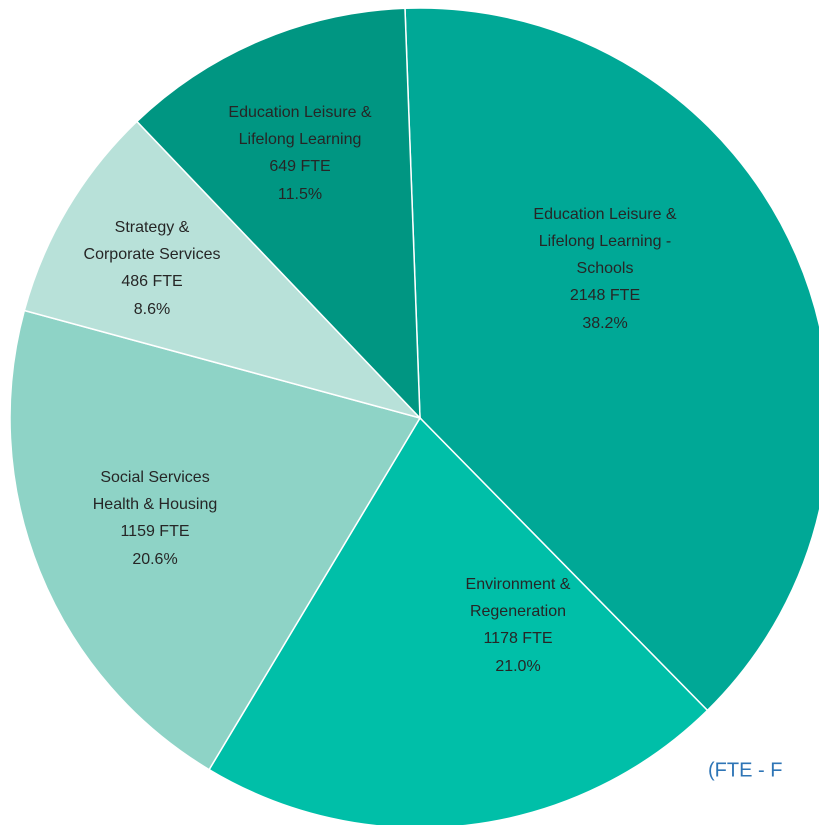 The height and width of the screenshot is (825, 819). I want to click on slice-label: Social Services, so click(154, 477).